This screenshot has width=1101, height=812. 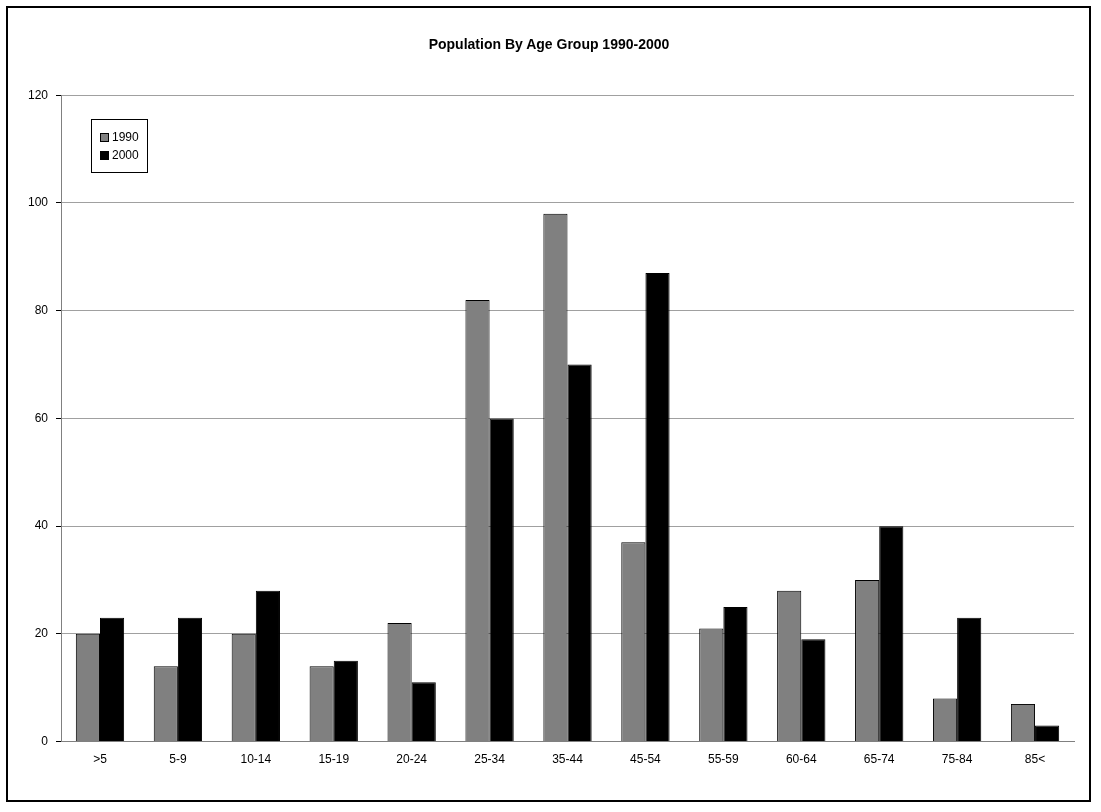 I want to click on x-tick-label: 25-34, so click(x=490, y=759).